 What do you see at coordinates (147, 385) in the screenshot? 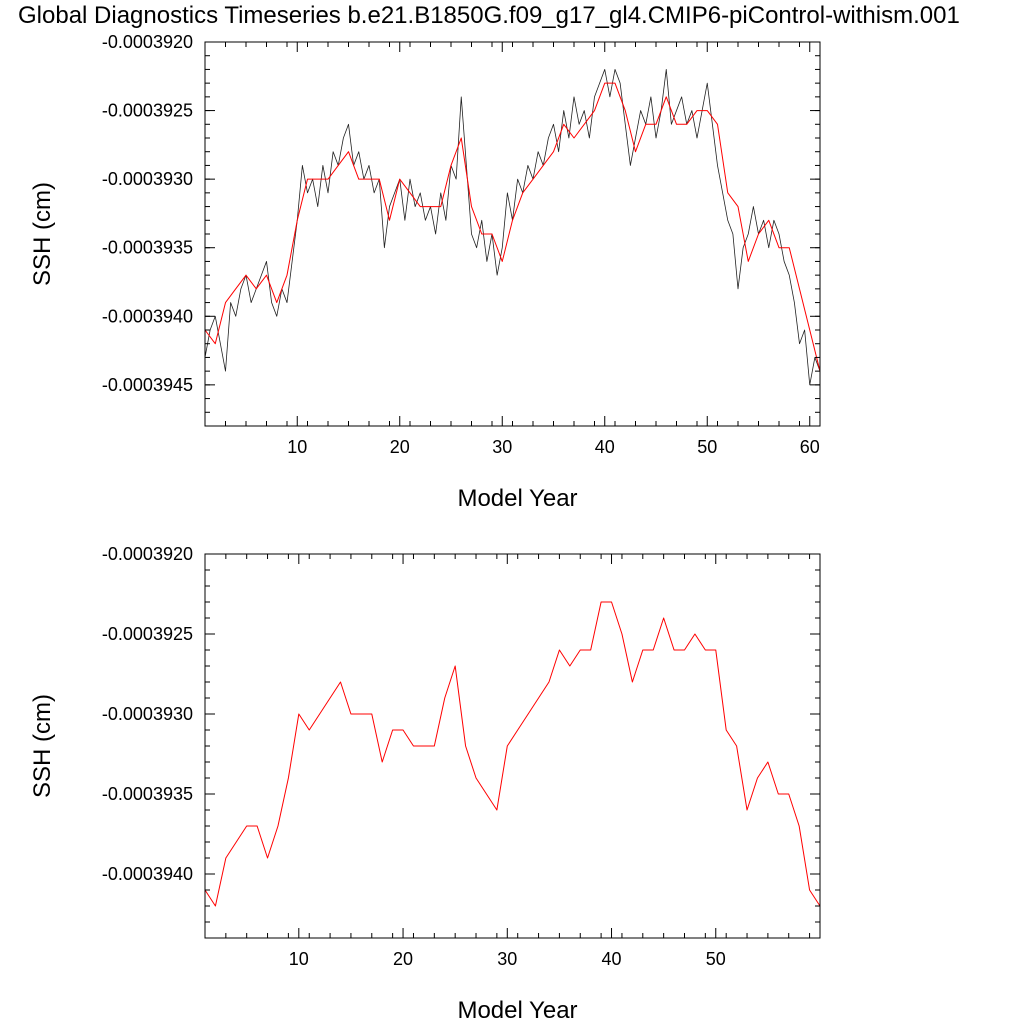
I see `y-tick-label: -0.0003945` at bounding box center [147, 385].